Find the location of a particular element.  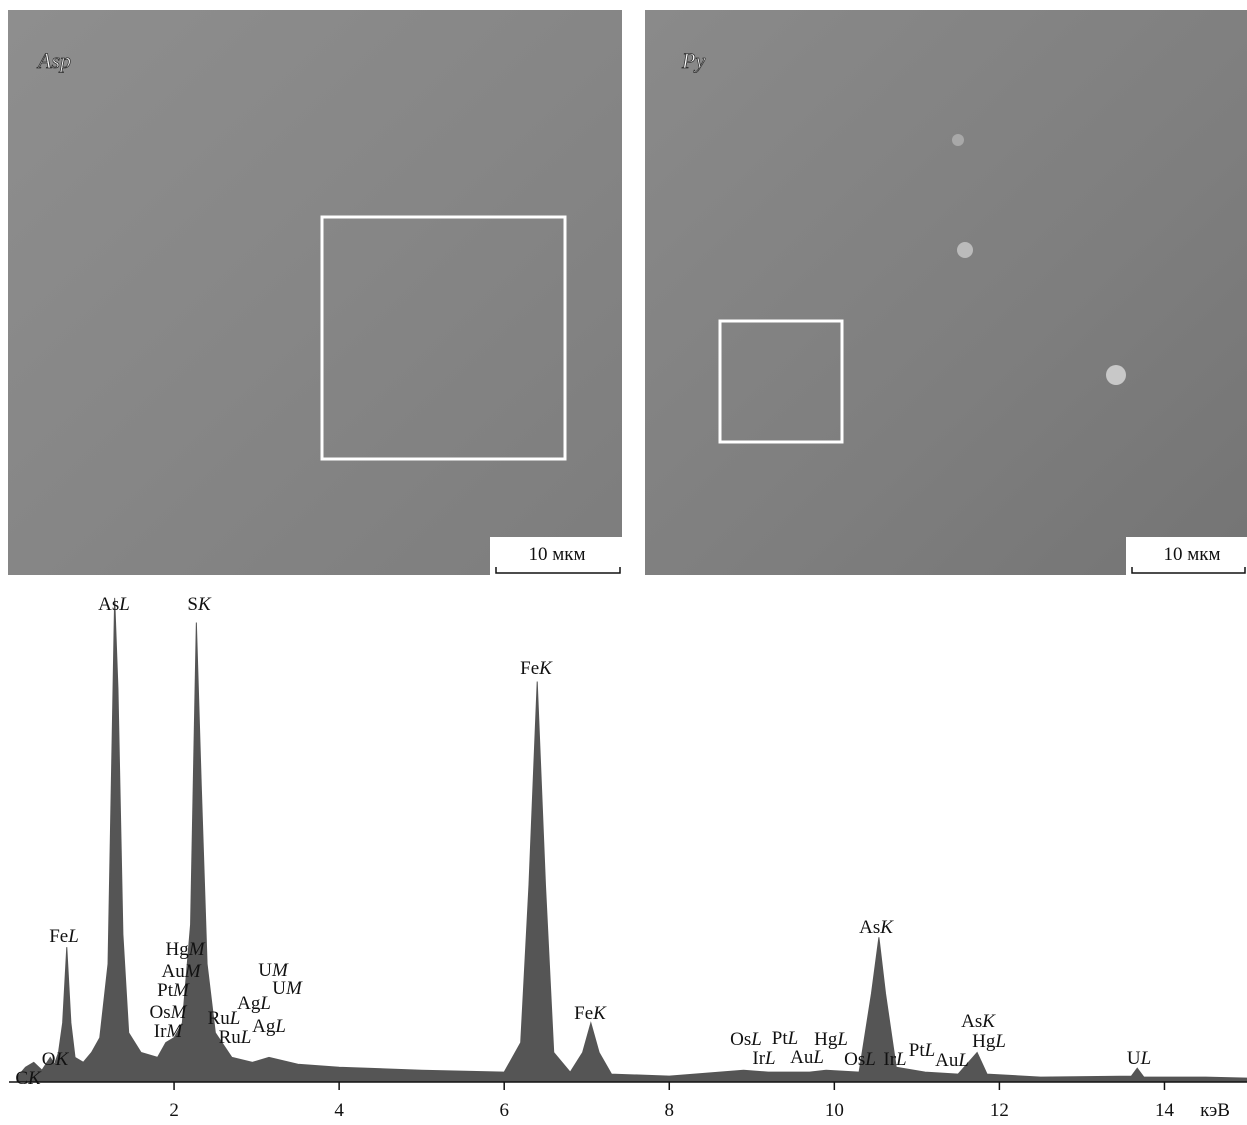

peak-label: AuM is located at coordinates (181, 971).